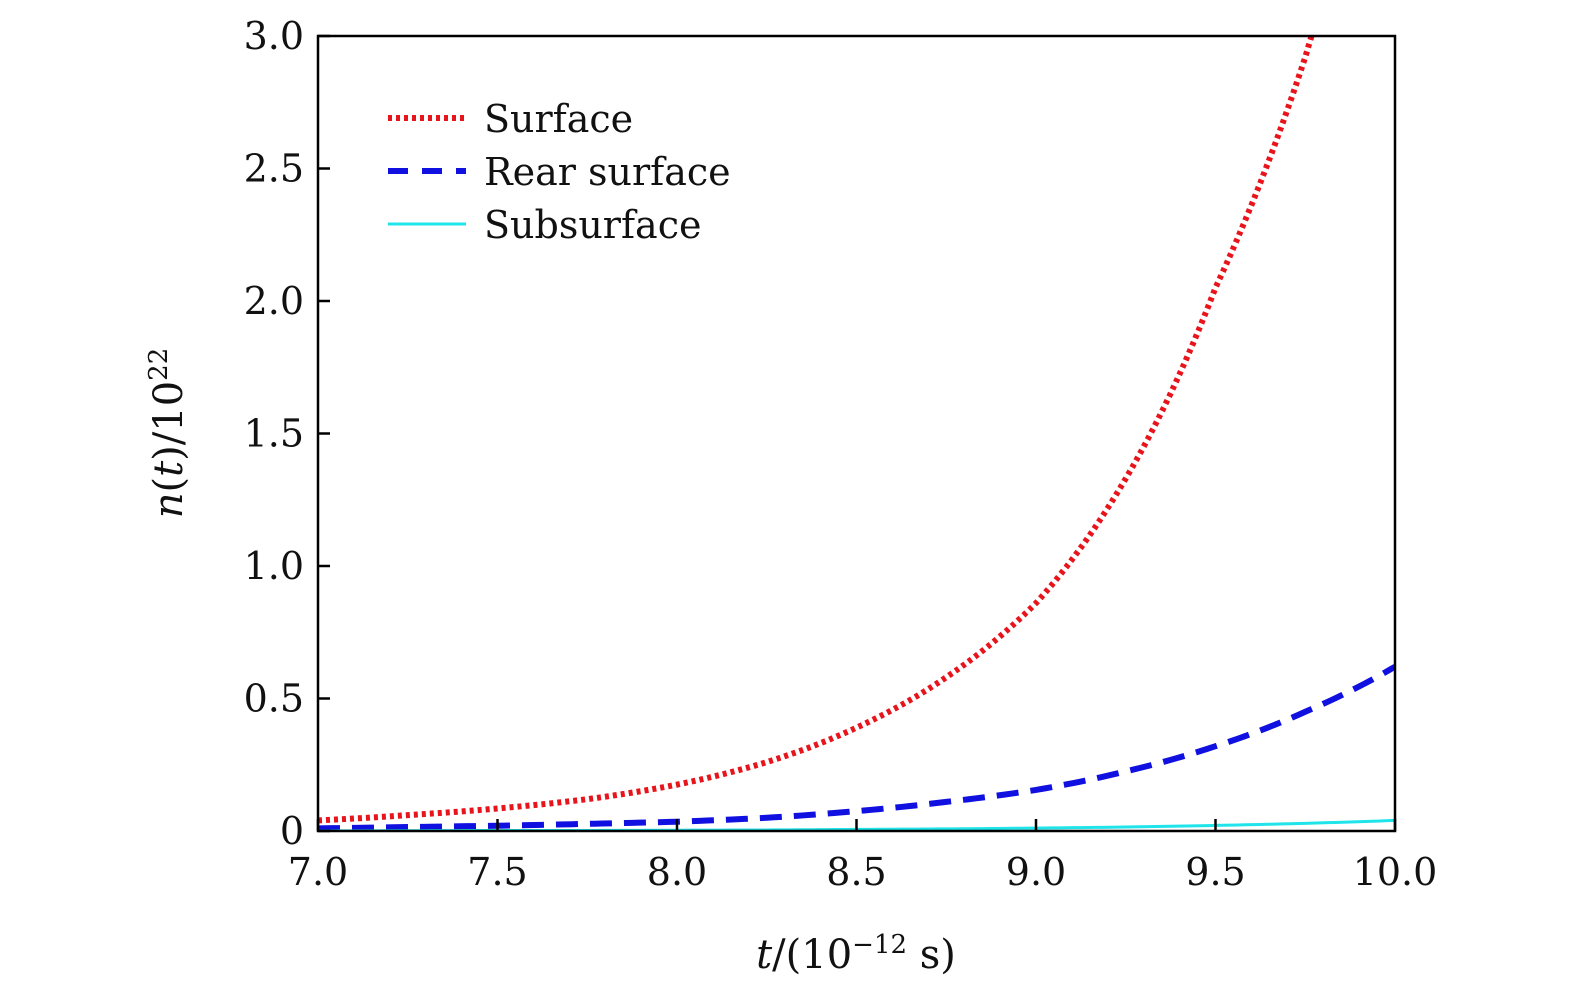  Describe the element at coordinates (292, 831) in the screenshot. I see `y-tick-label: 0` at that location.